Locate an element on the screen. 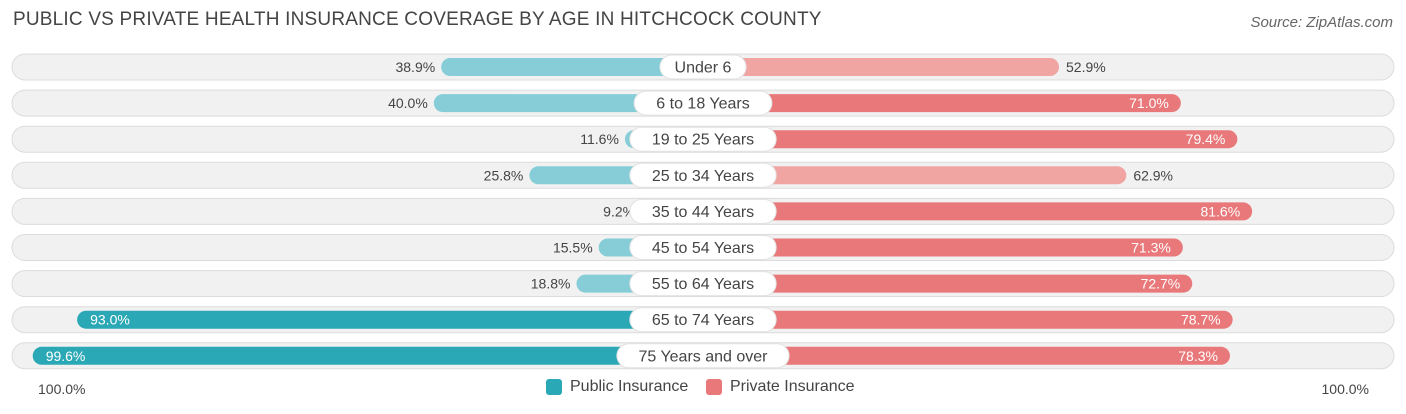 The height and width of the screenshot is (414, 1406). legend-label-public: Public Insurance is located at coordinates (629, 386).